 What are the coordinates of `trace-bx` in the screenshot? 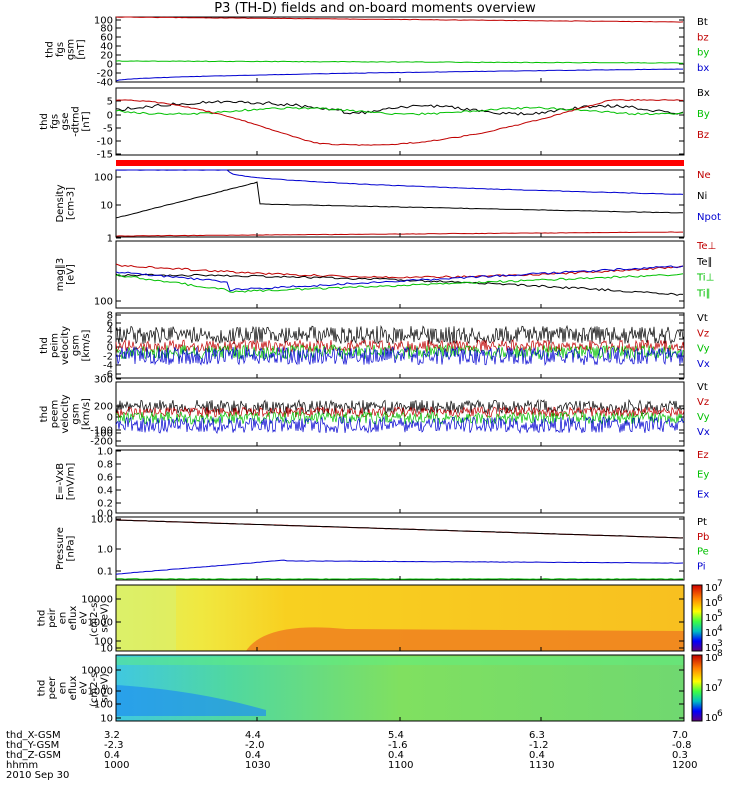 It's located at (399, 75).